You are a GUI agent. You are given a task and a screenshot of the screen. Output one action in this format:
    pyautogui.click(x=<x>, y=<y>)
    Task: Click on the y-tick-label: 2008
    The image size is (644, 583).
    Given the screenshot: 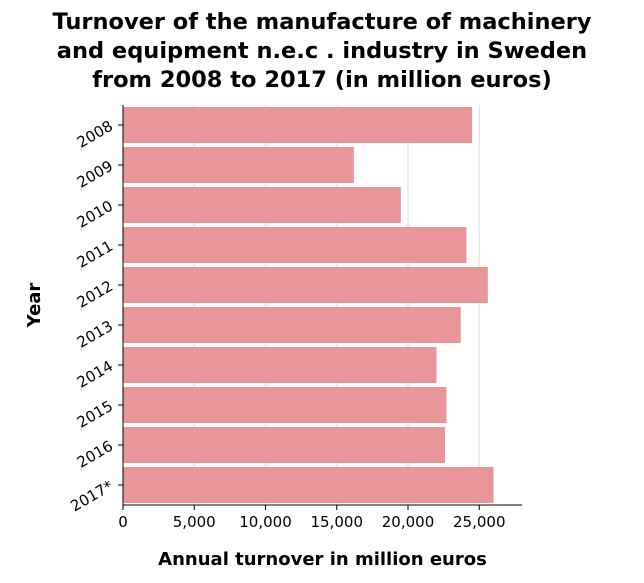 What is the action you would take?
    pyautogui.click(x=95, y=134)
    